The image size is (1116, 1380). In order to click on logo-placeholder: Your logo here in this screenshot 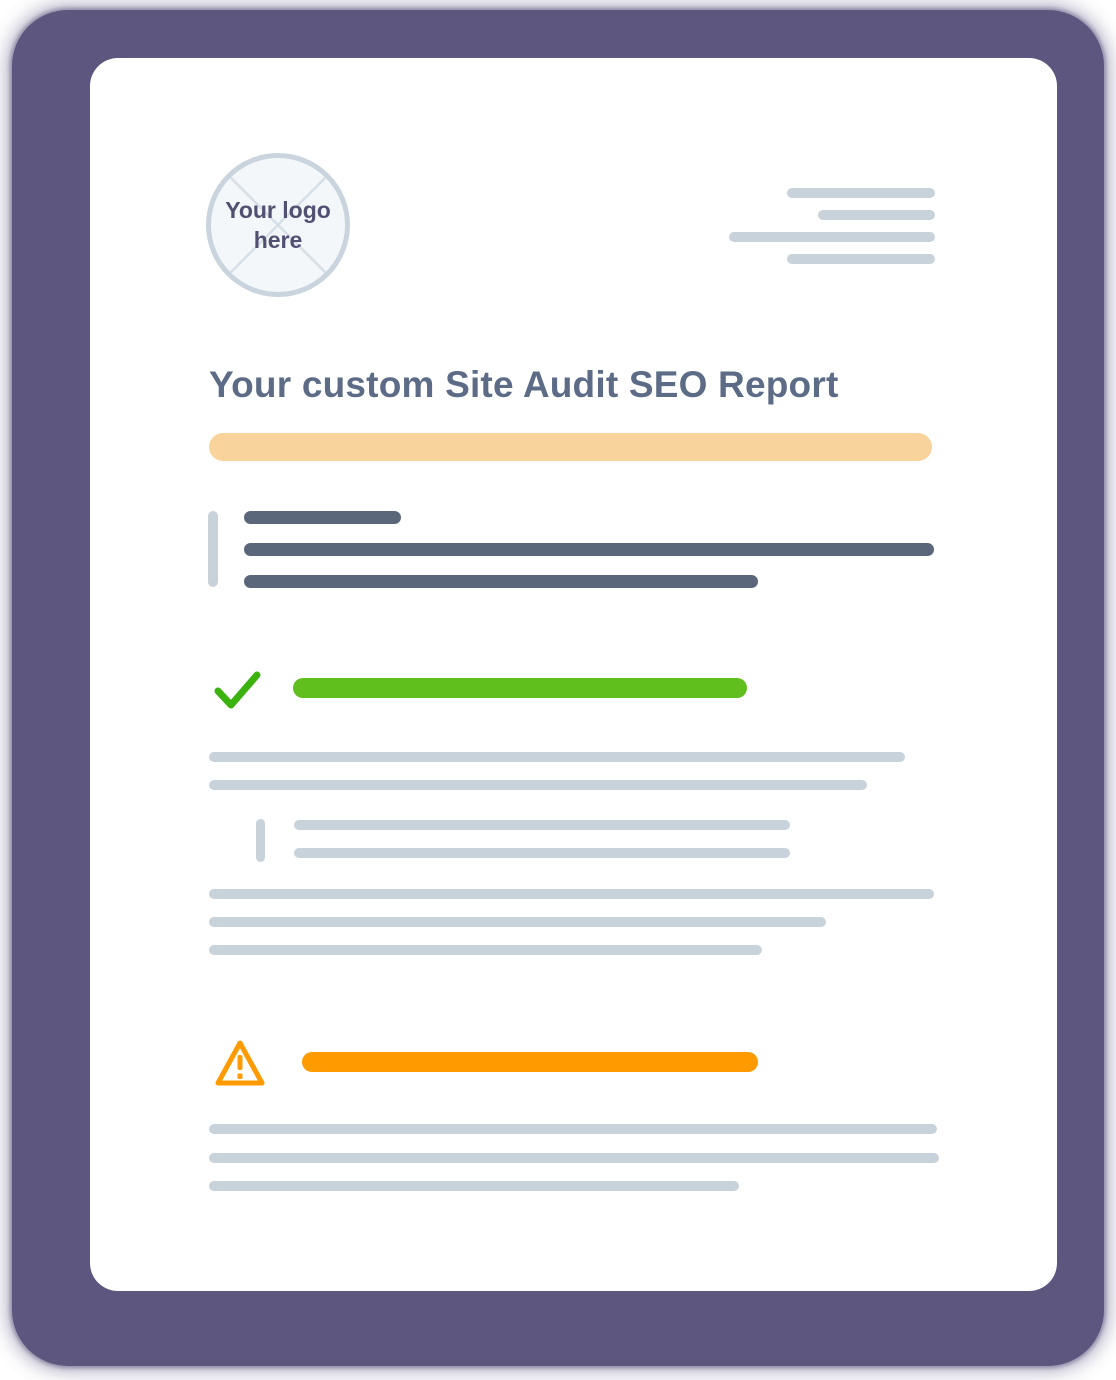, I will do `click(278, 225)`.